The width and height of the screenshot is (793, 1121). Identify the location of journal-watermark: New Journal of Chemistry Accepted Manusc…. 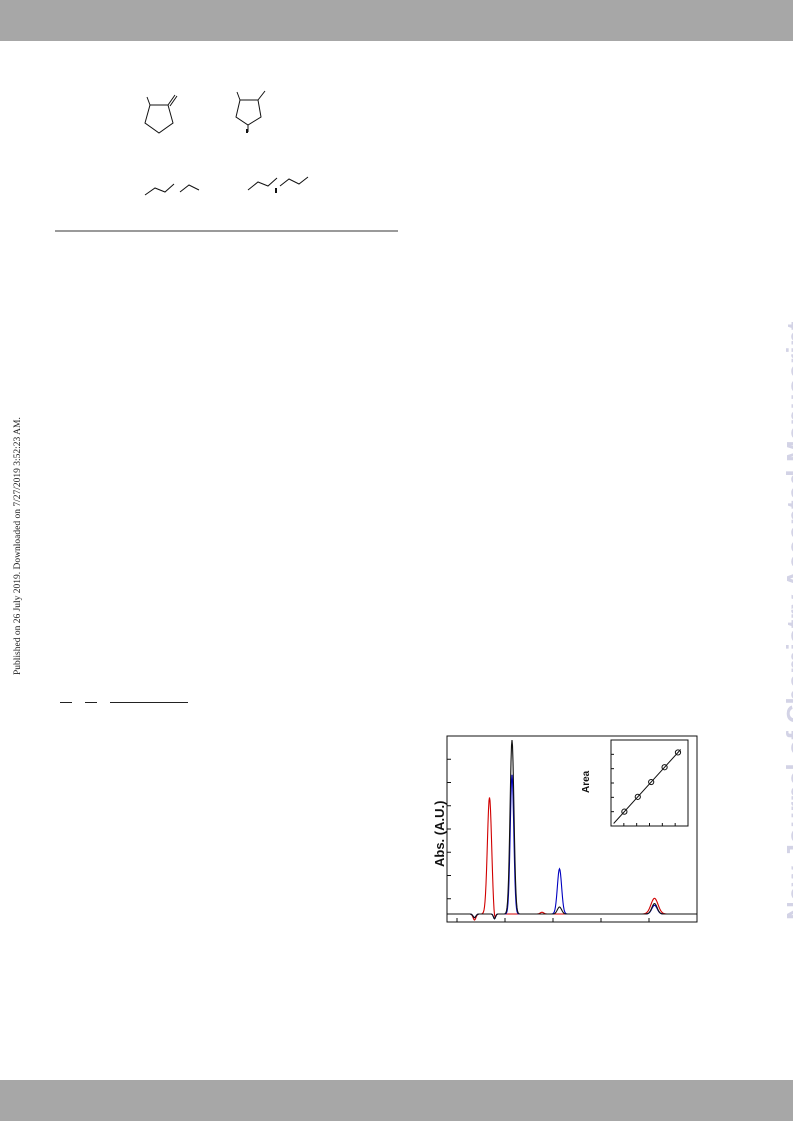
(787, 620).